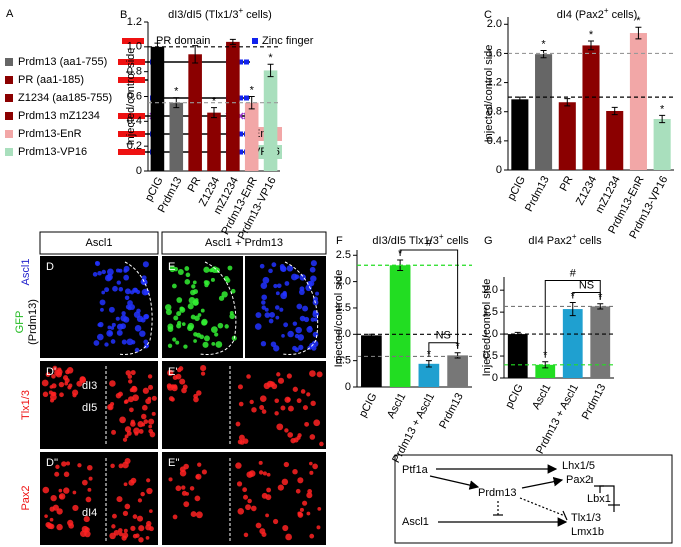 The image size is (681, 547). I want to click on title-part: +, so click(606, 10).